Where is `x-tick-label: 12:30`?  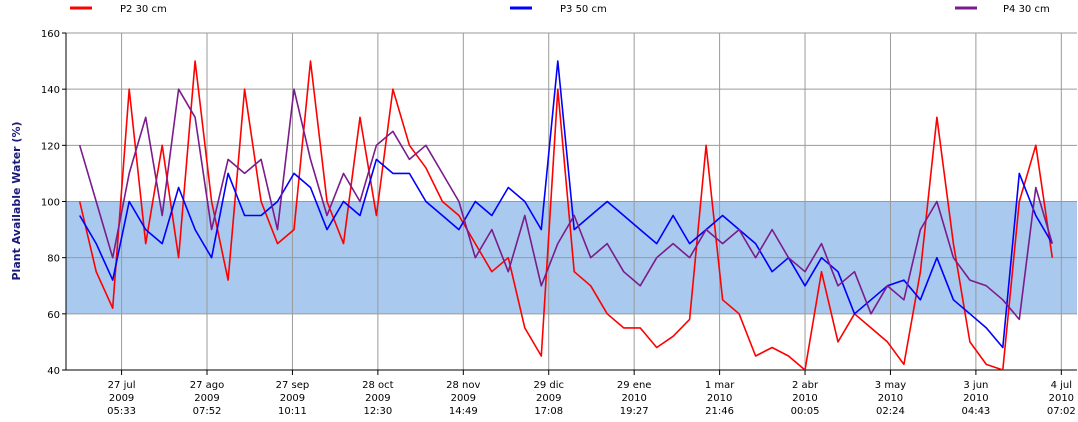 x-tick-label: 12:30 is located at coordinates (377, 411).